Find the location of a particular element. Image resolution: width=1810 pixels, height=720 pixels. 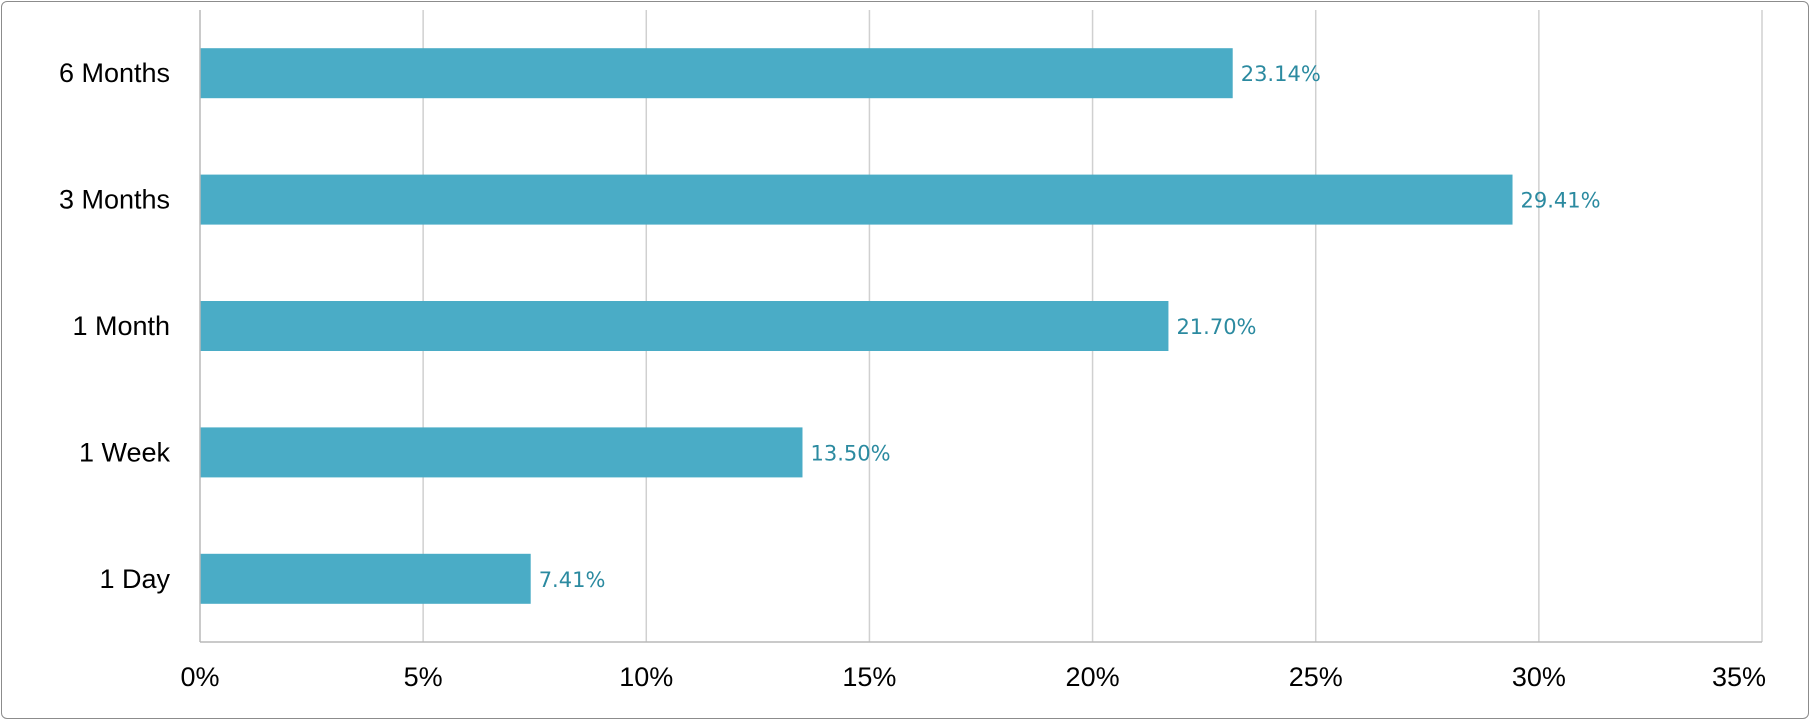

x-tick-label: 25% is located at coordinates (1316, 677).